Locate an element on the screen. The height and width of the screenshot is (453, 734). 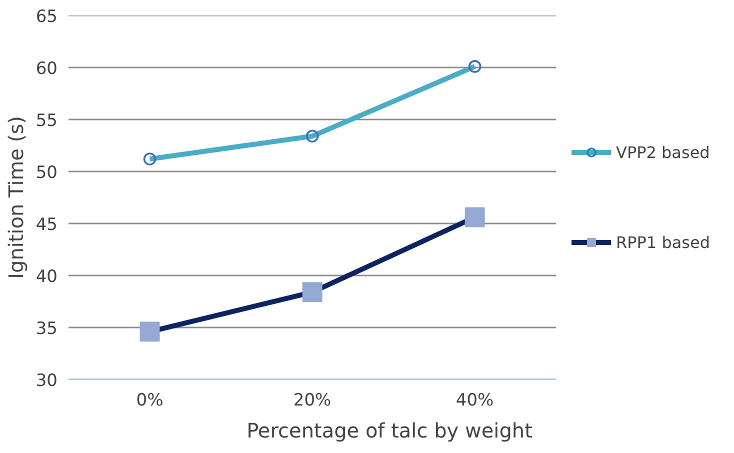
y-tick-label: 50 is located at coordinates (47, 173).